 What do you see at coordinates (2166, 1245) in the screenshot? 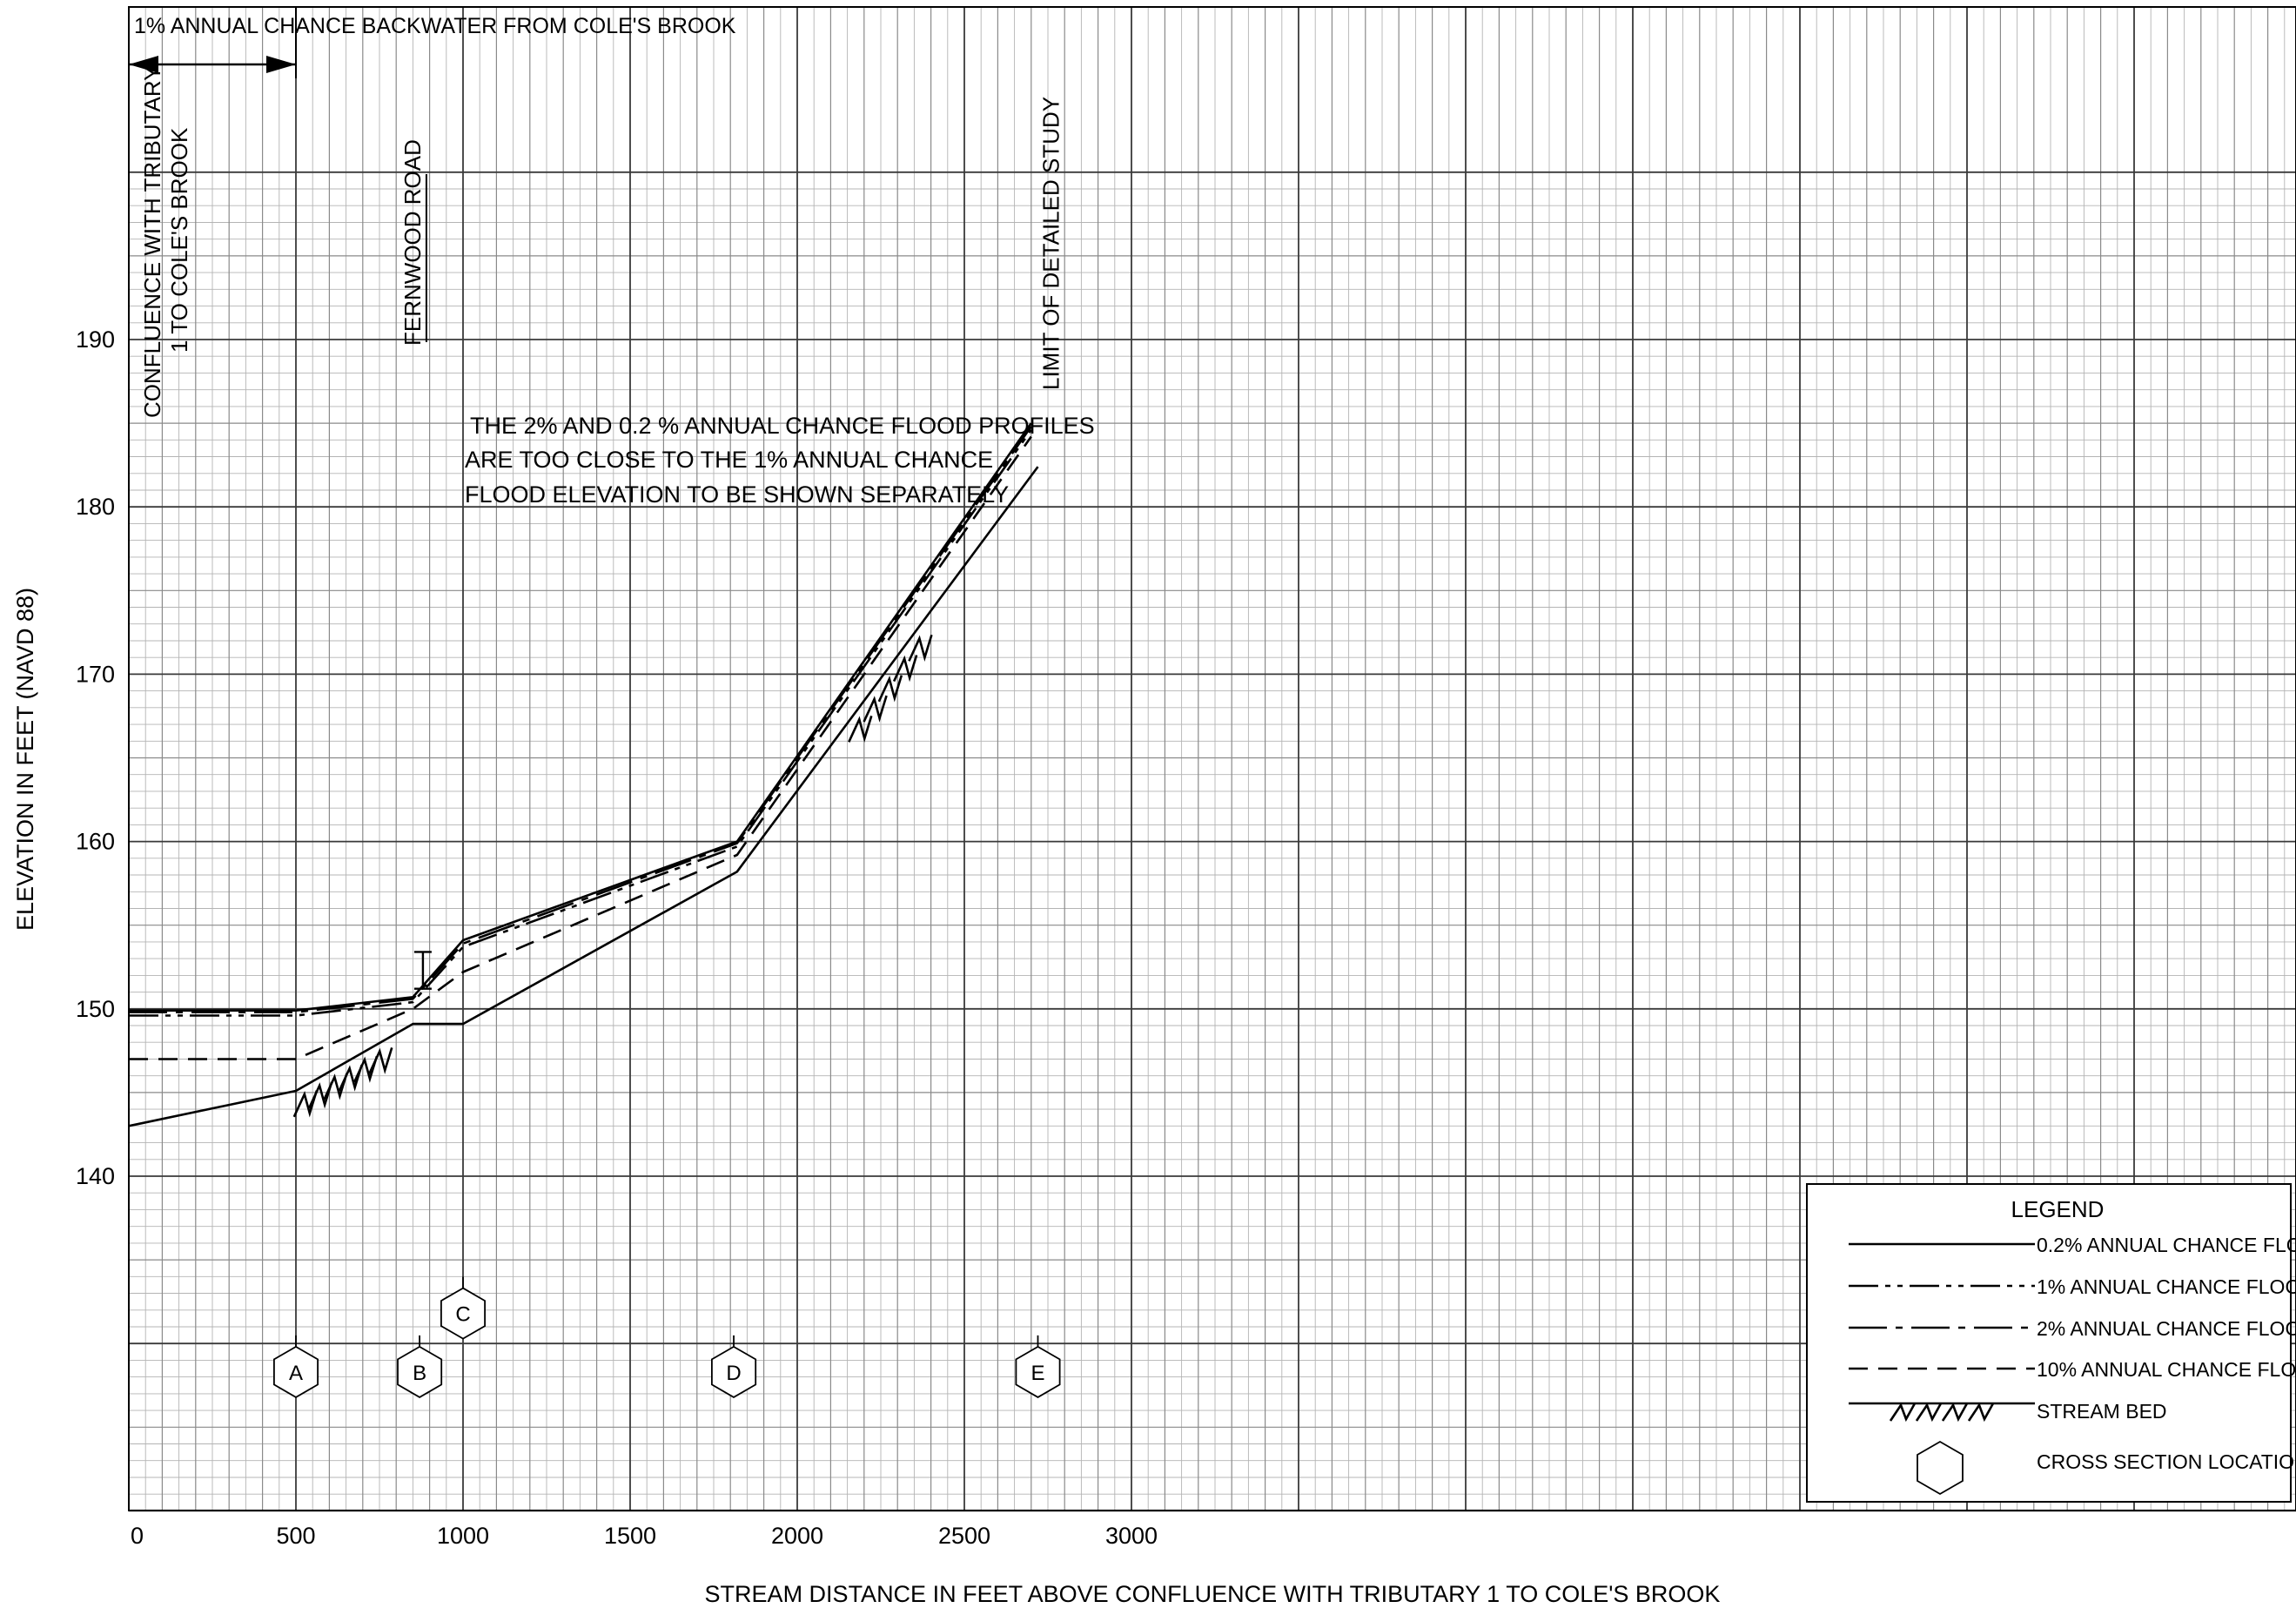
I see `legend-label: 0.2% ANNUAL CHANCE FLOOD` at bounding box center [2166, 1245].